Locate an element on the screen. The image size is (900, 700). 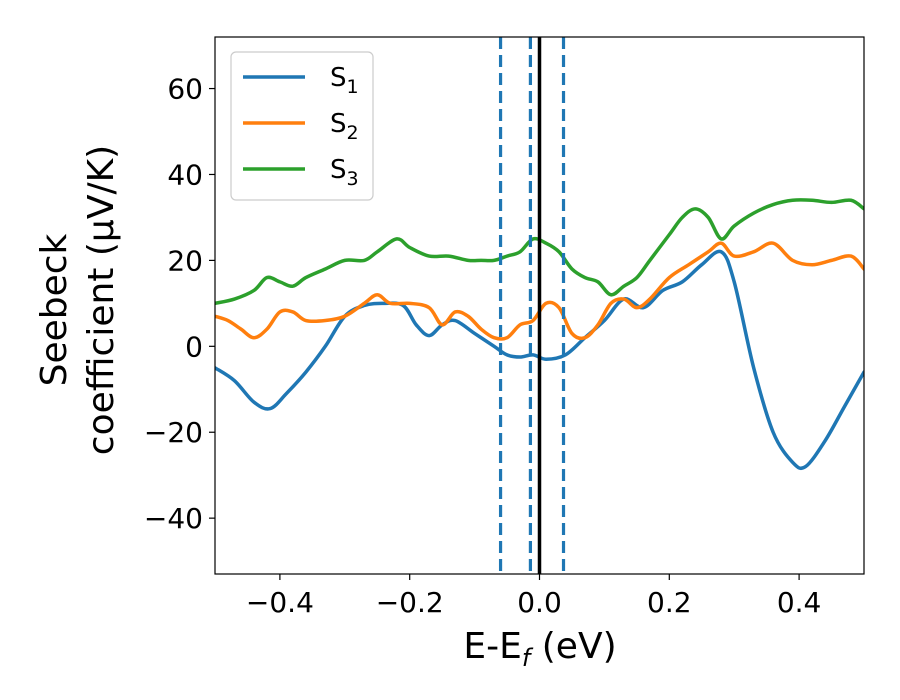
y-tick-label: 0 is located at coordinates (194, 346).